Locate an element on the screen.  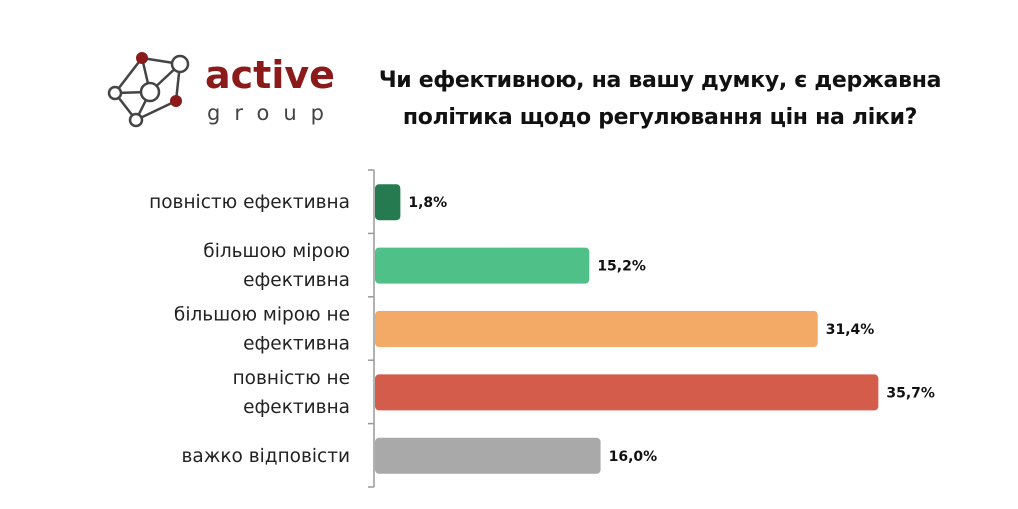
category-label: важко відповісти is located at coordinates (265, 456).